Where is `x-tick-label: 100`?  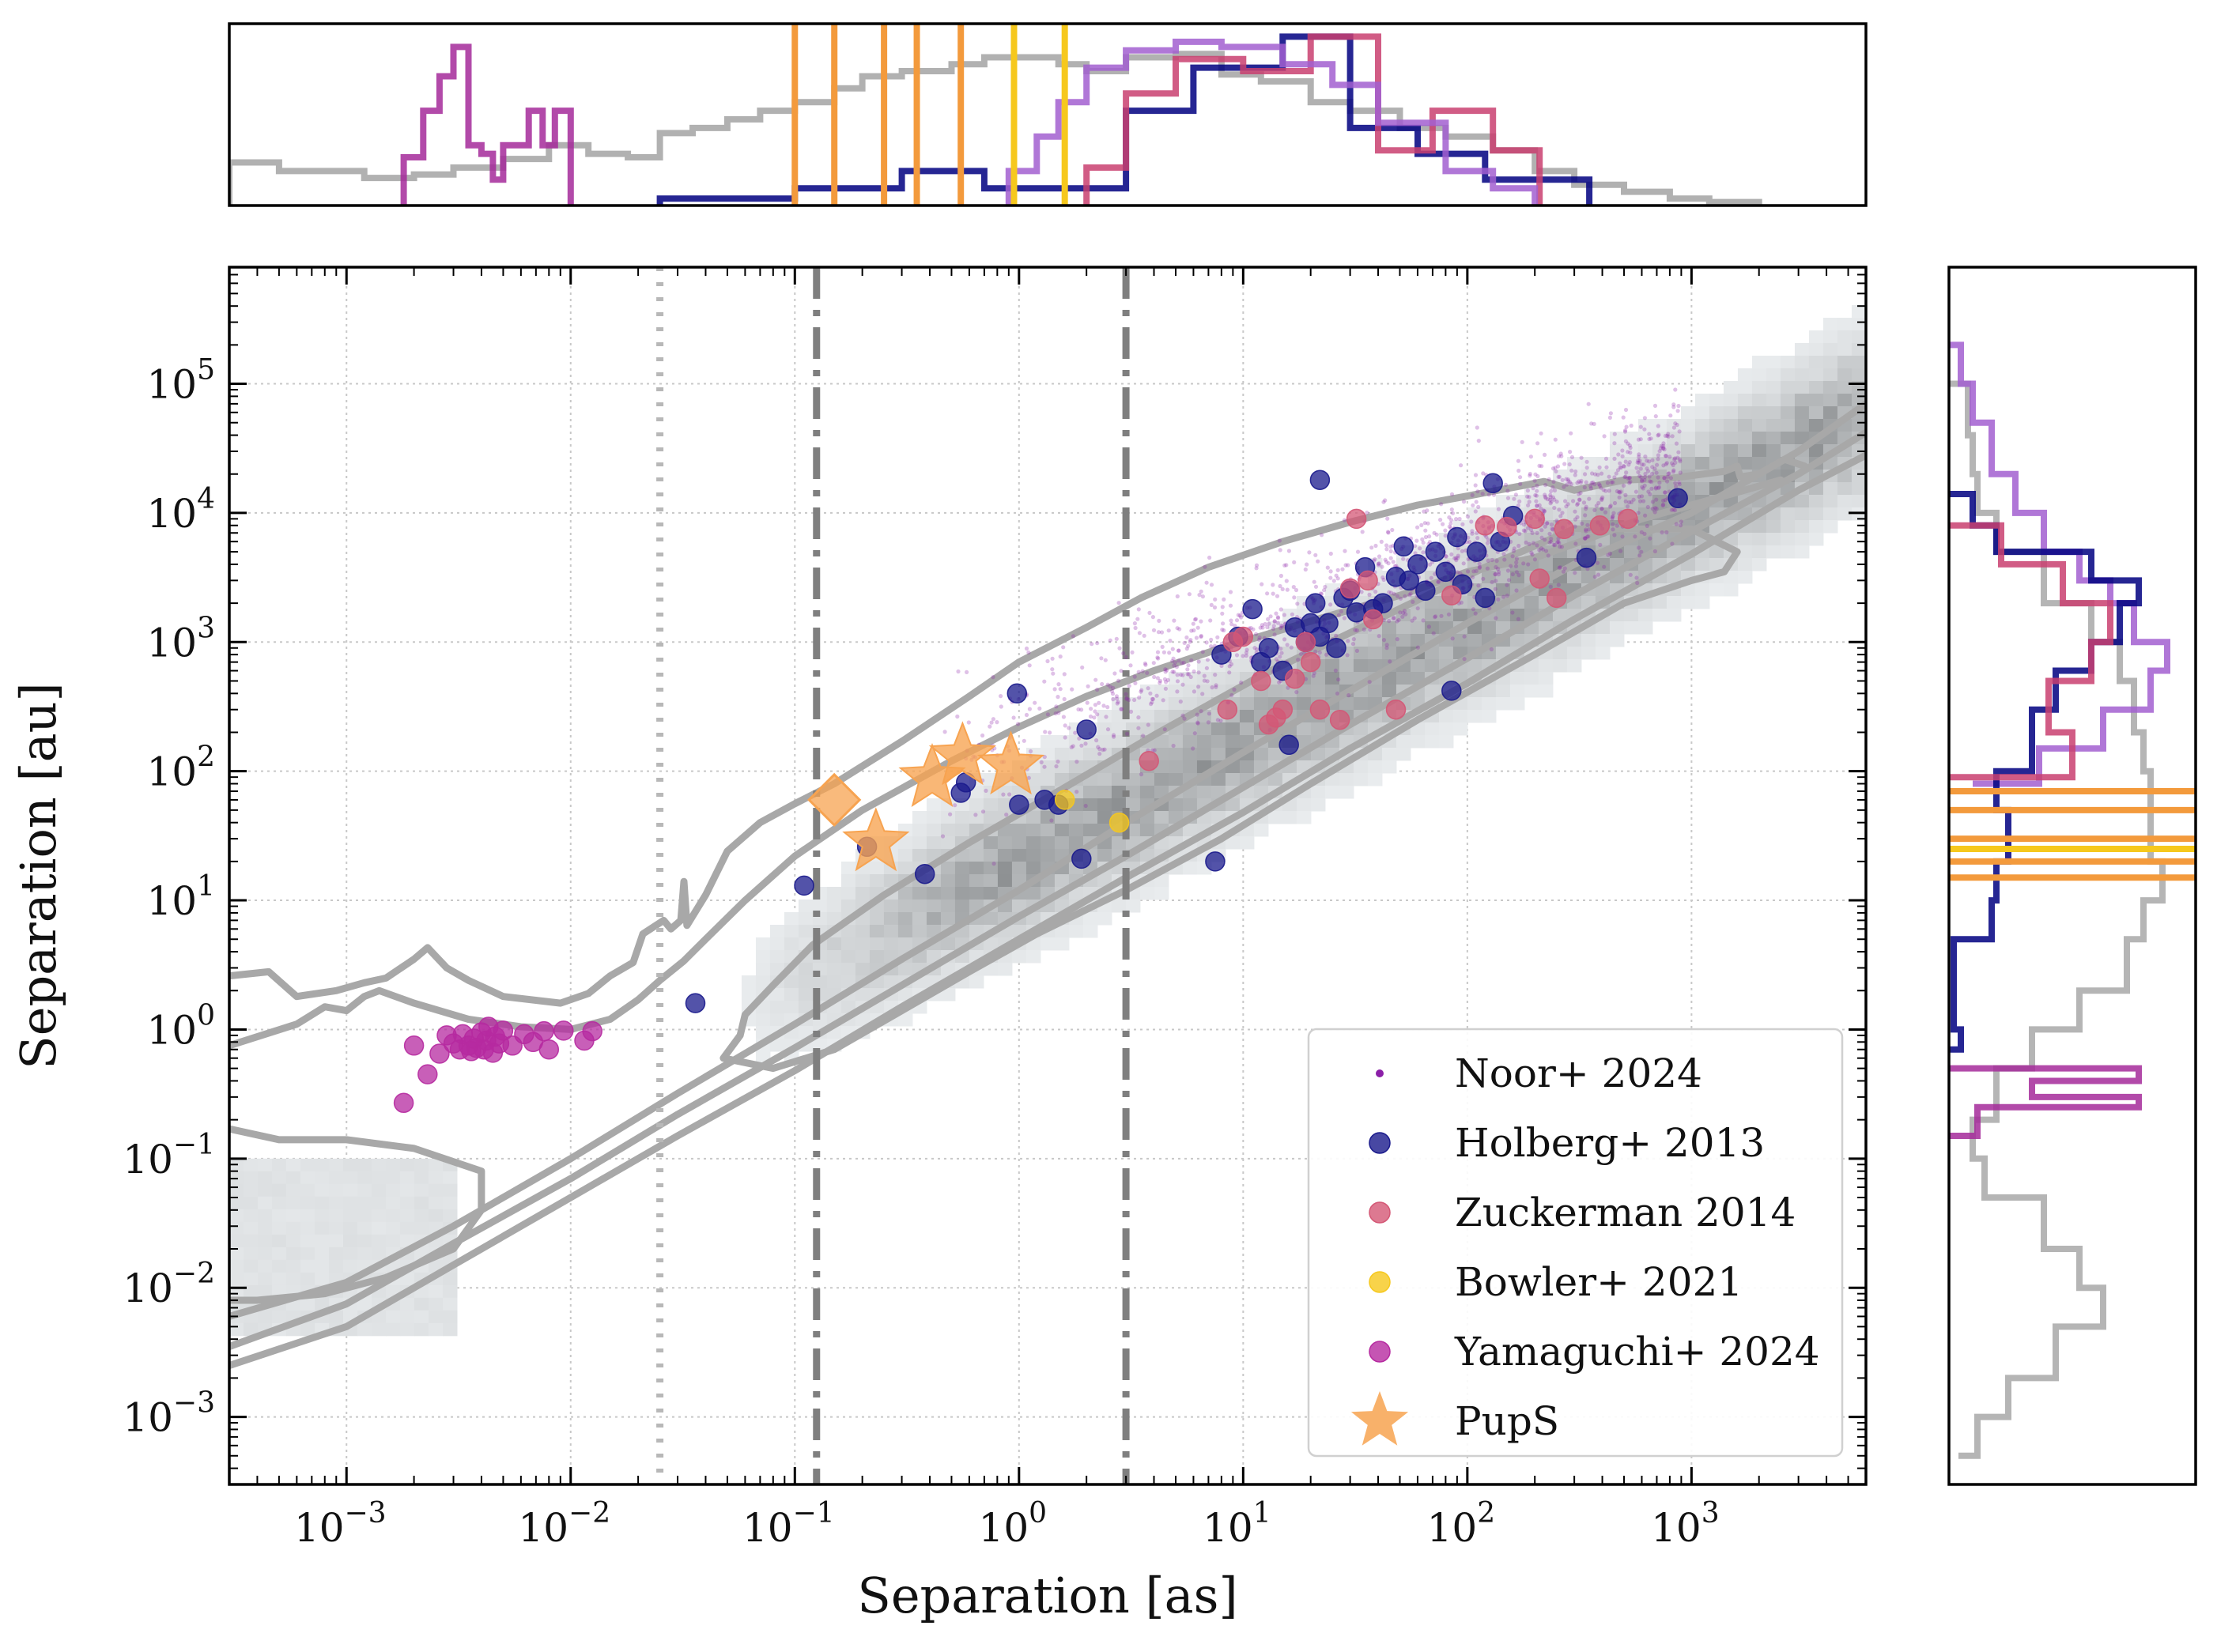
x-tick-label: 100 is located at coordinates (1013, 1524).